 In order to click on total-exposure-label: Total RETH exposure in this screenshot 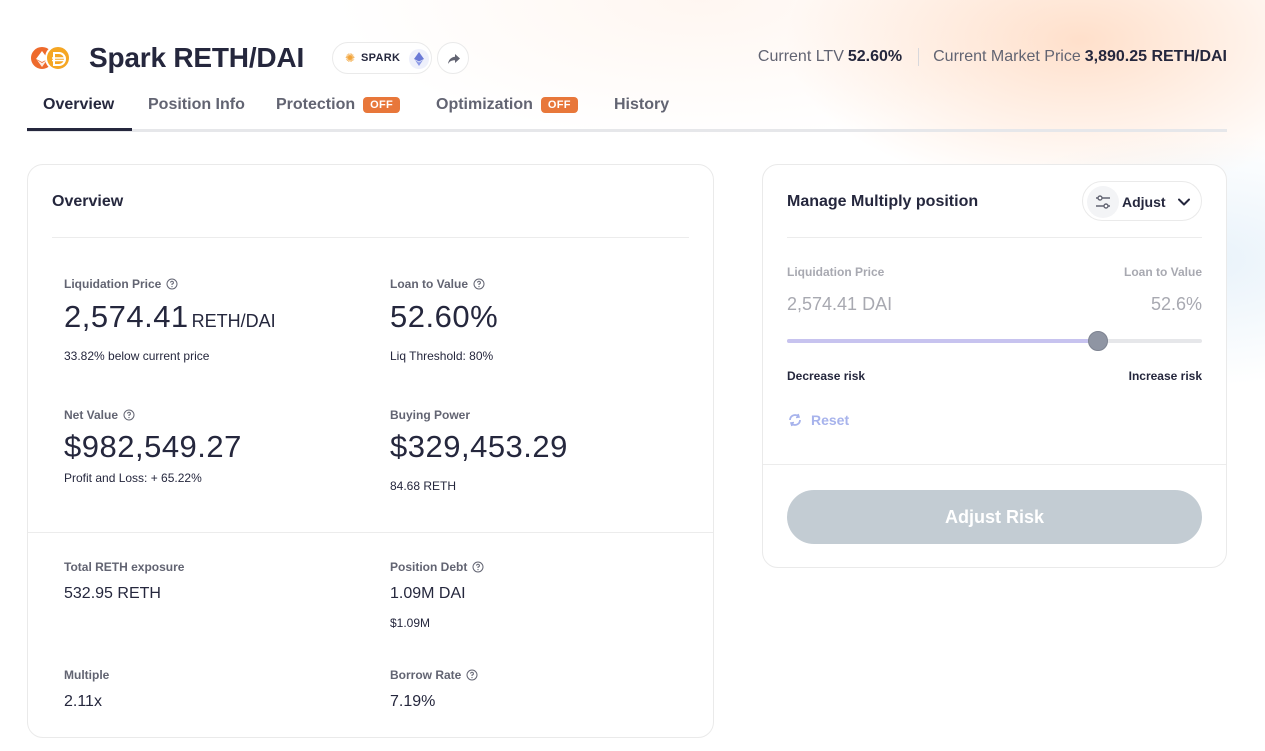, I will do `click(124, 567)`.